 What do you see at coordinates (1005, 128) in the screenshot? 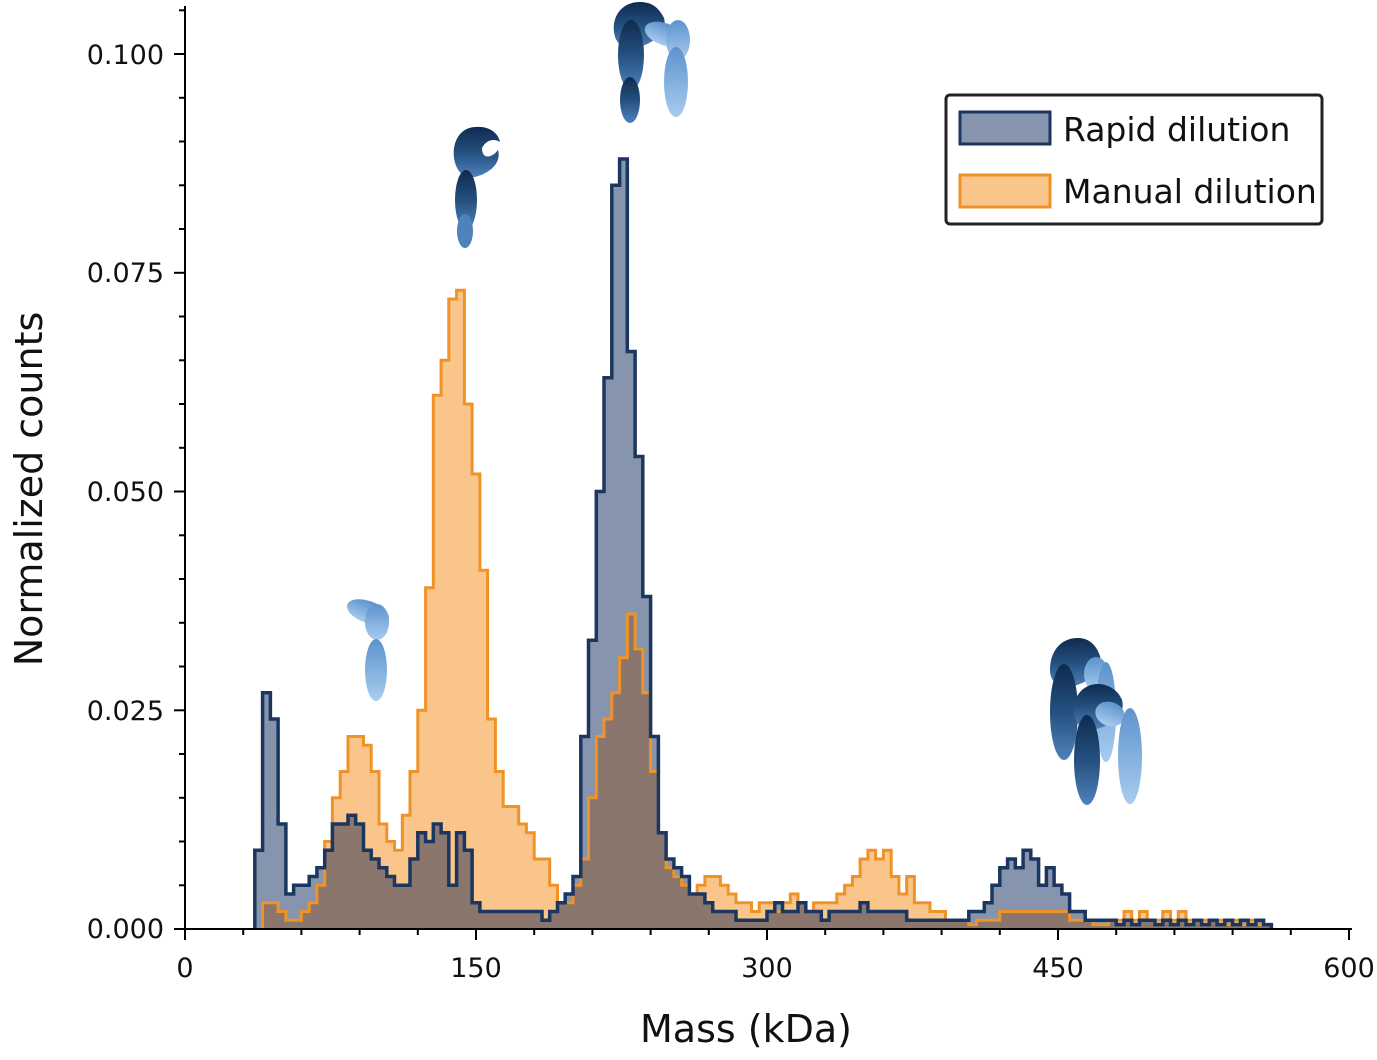
I see `legend-swatch-rapid` at bounding box center [1005, 128].